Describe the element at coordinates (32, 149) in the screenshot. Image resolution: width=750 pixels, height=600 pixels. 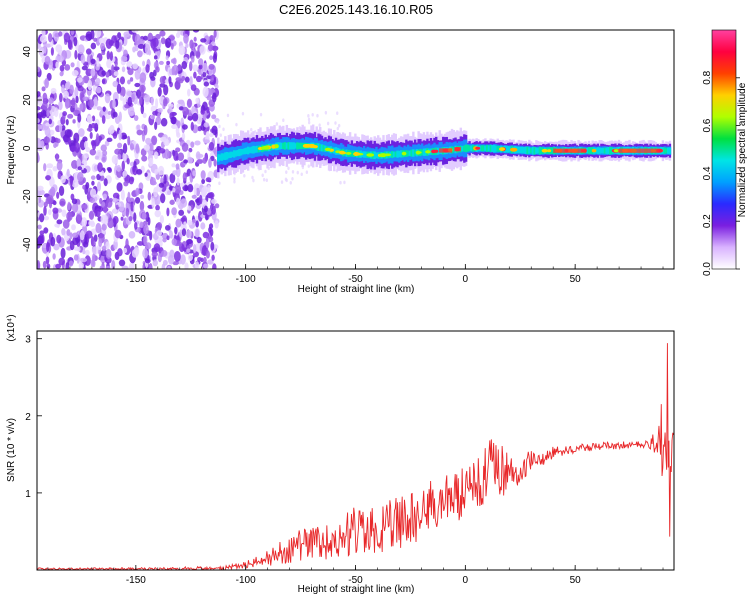
I see `spectrogram-y-axis: -40 -20 0 20 40` at that location.